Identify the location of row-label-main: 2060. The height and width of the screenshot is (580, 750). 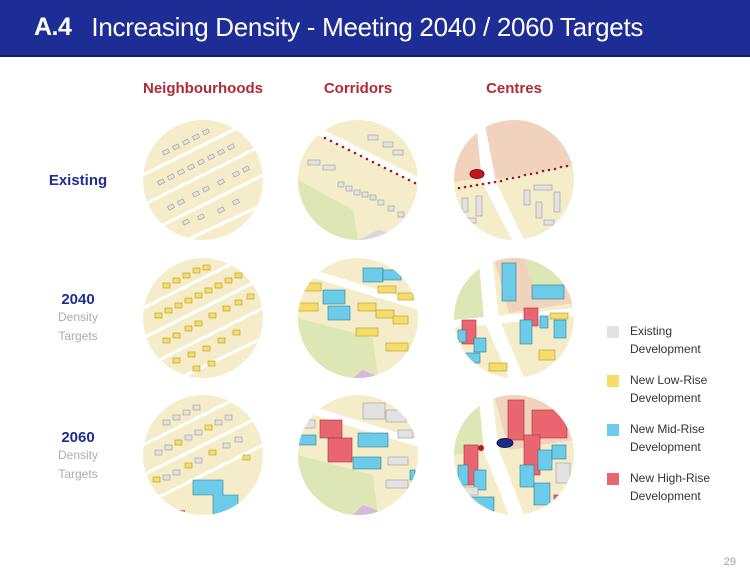
(78, 437).